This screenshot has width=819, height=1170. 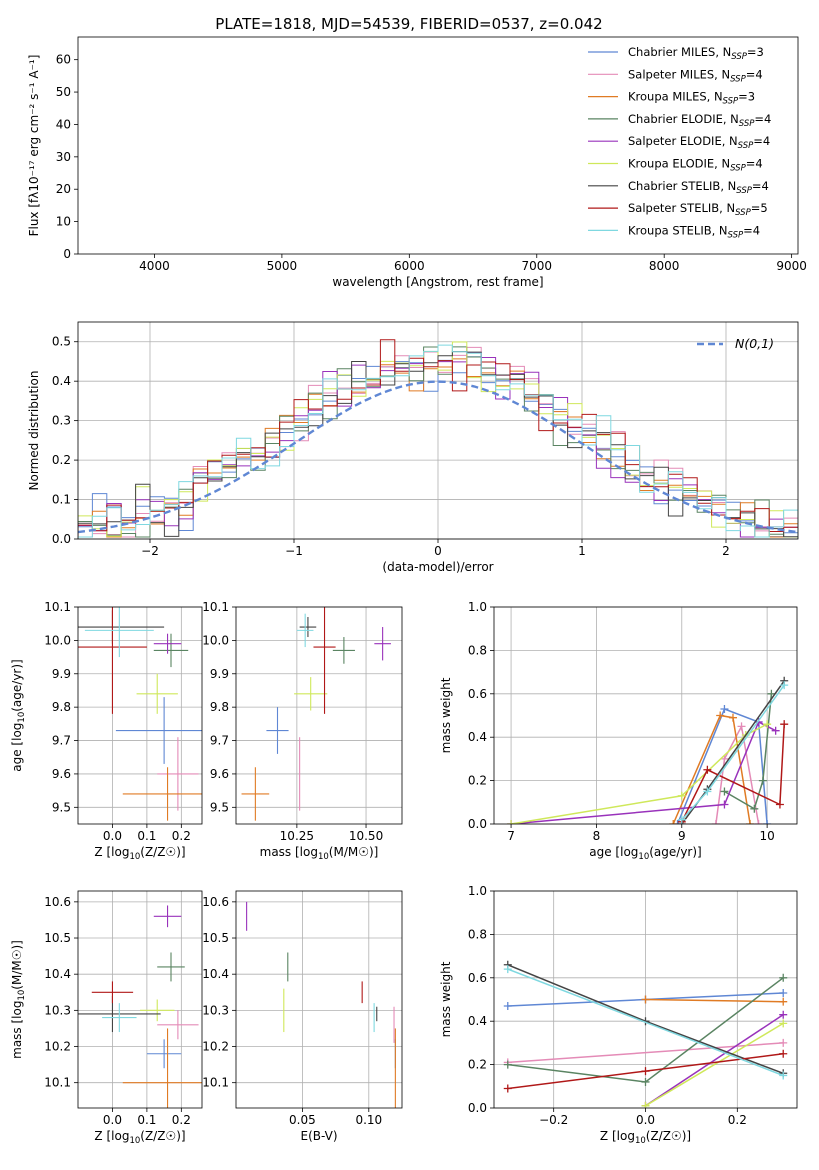 What do you see at coordinates (139, 1137) in the screenshot?
I see `x-axis-label: Z [log10(Z/Z☉)]` at bounding box center [139, 1137].